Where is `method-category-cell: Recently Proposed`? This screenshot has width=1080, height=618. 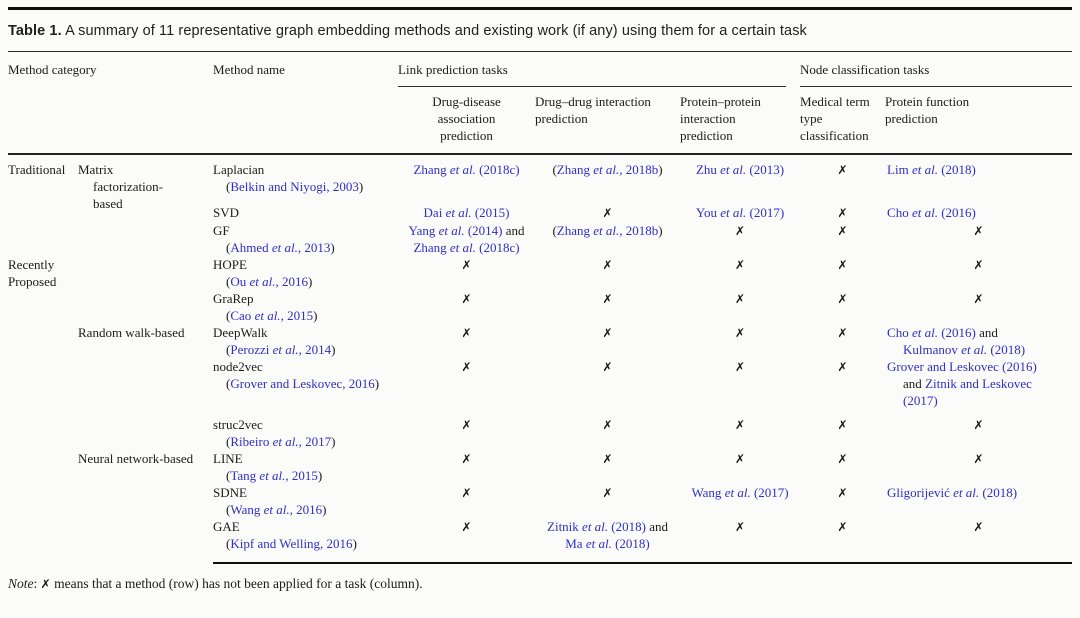 method-category-cell: Recently Proposed is located at coordinates (32, 273).